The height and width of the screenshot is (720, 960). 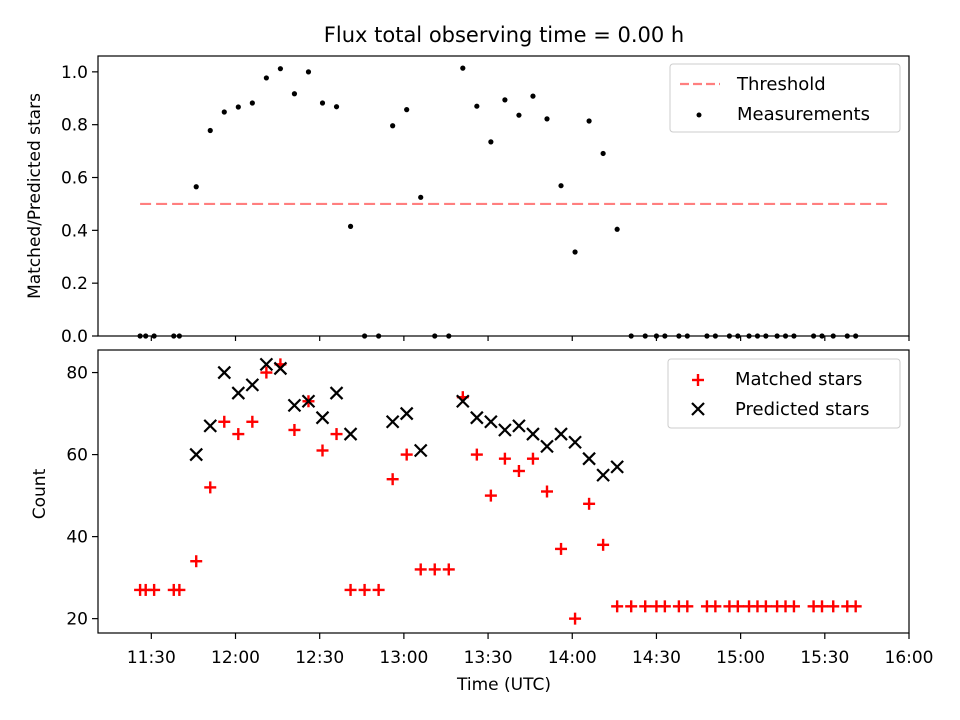 I want to click on bottom-y-tick-label: 40, so click(x=77, y=538).